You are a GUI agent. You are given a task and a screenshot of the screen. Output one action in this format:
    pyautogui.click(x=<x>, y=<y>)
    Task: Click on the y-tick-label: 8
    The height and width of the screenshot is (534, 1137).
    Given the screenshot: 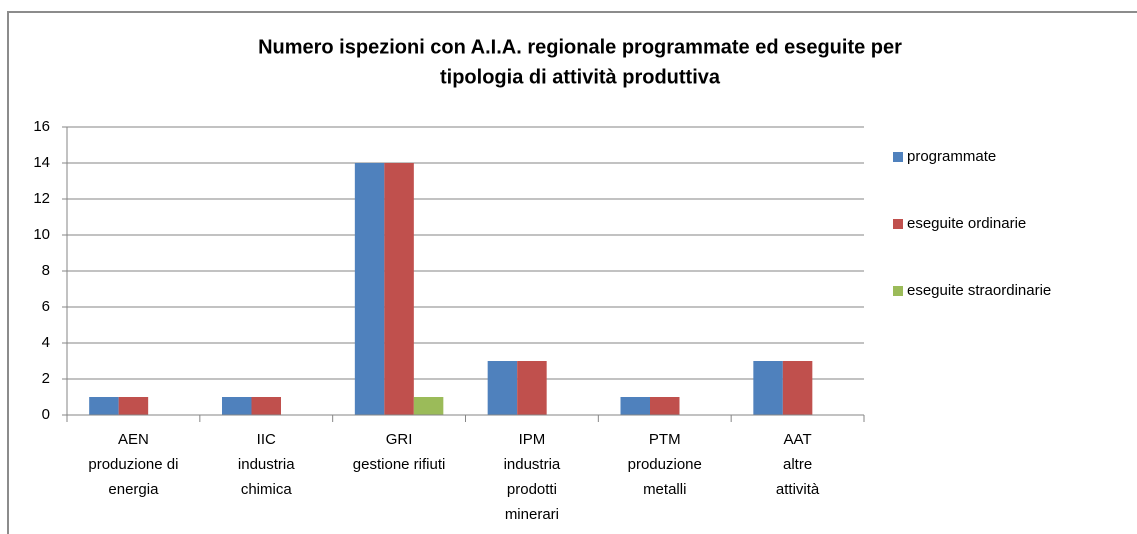 What is the action you would take?
    pyautogui.click(x=46, y=270)
    